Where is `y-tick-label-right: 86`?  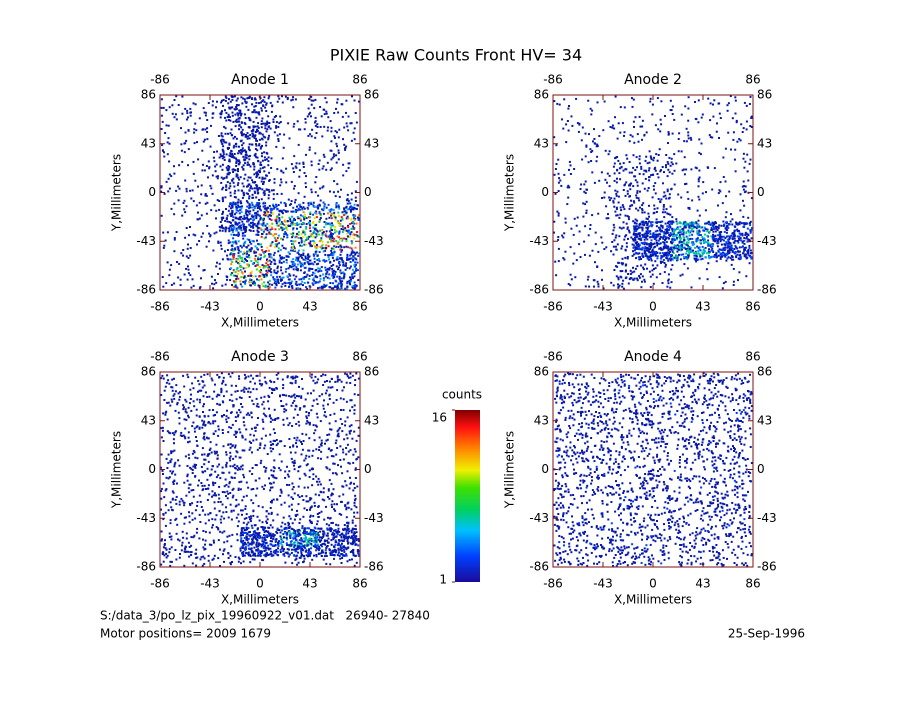 y-tick-label-right: 86 is located at coordinates (371, 95).